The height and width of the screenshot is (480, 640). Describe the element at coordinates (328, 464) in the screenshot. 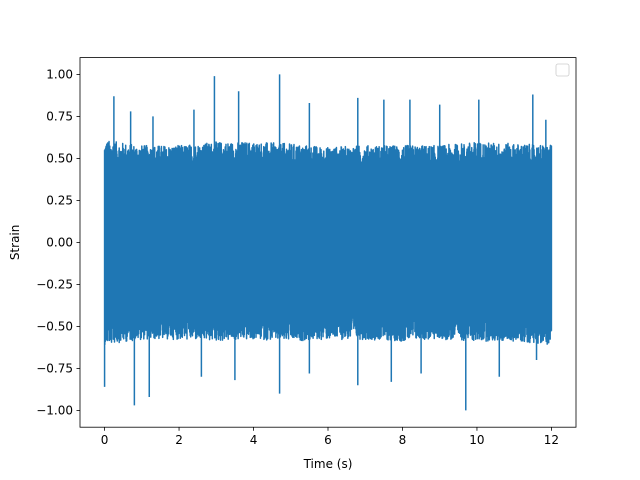

I see `x-axis-label: Time (s)` at that location.